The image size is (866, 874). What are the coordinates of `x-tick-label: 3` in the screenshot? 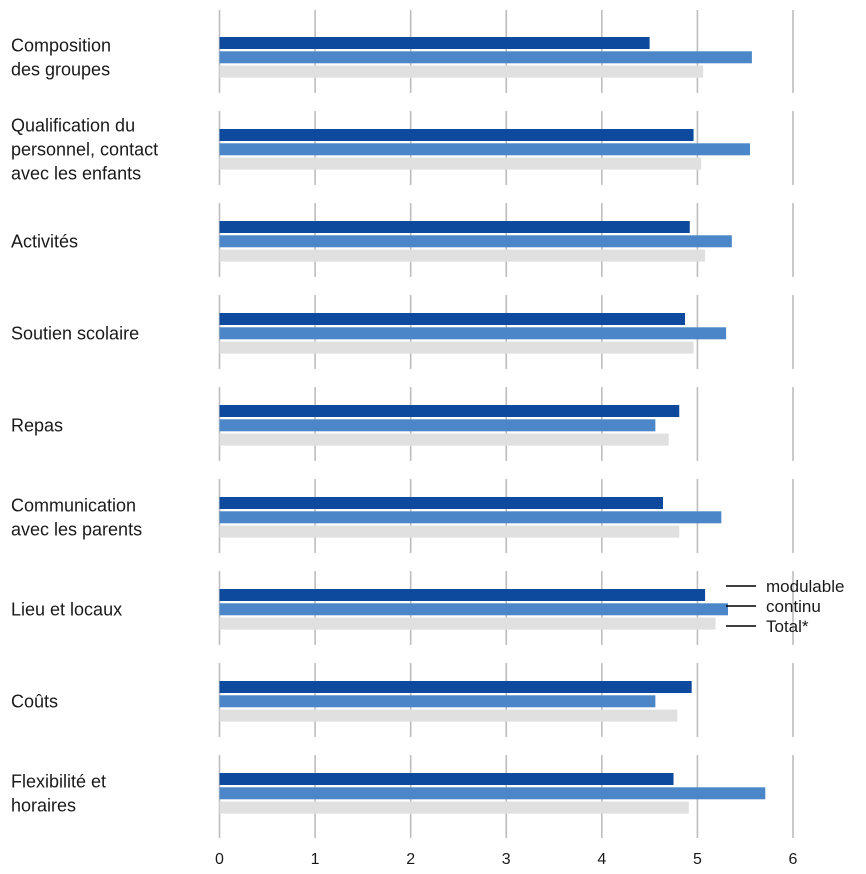 It's located at (506, 859).